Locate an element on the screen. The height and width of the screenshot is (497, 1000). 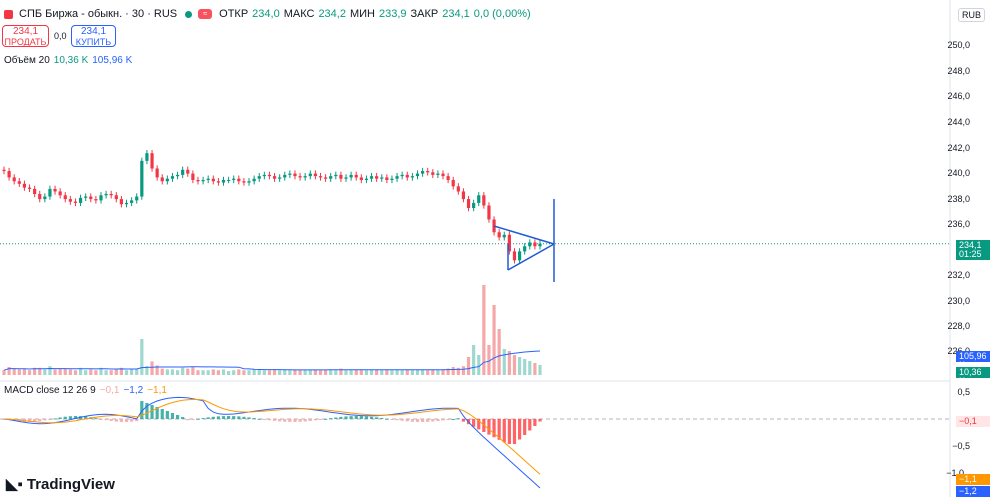
sell-button: 234,1 ПРОДАТЬ is located at coordinates (25, 36).